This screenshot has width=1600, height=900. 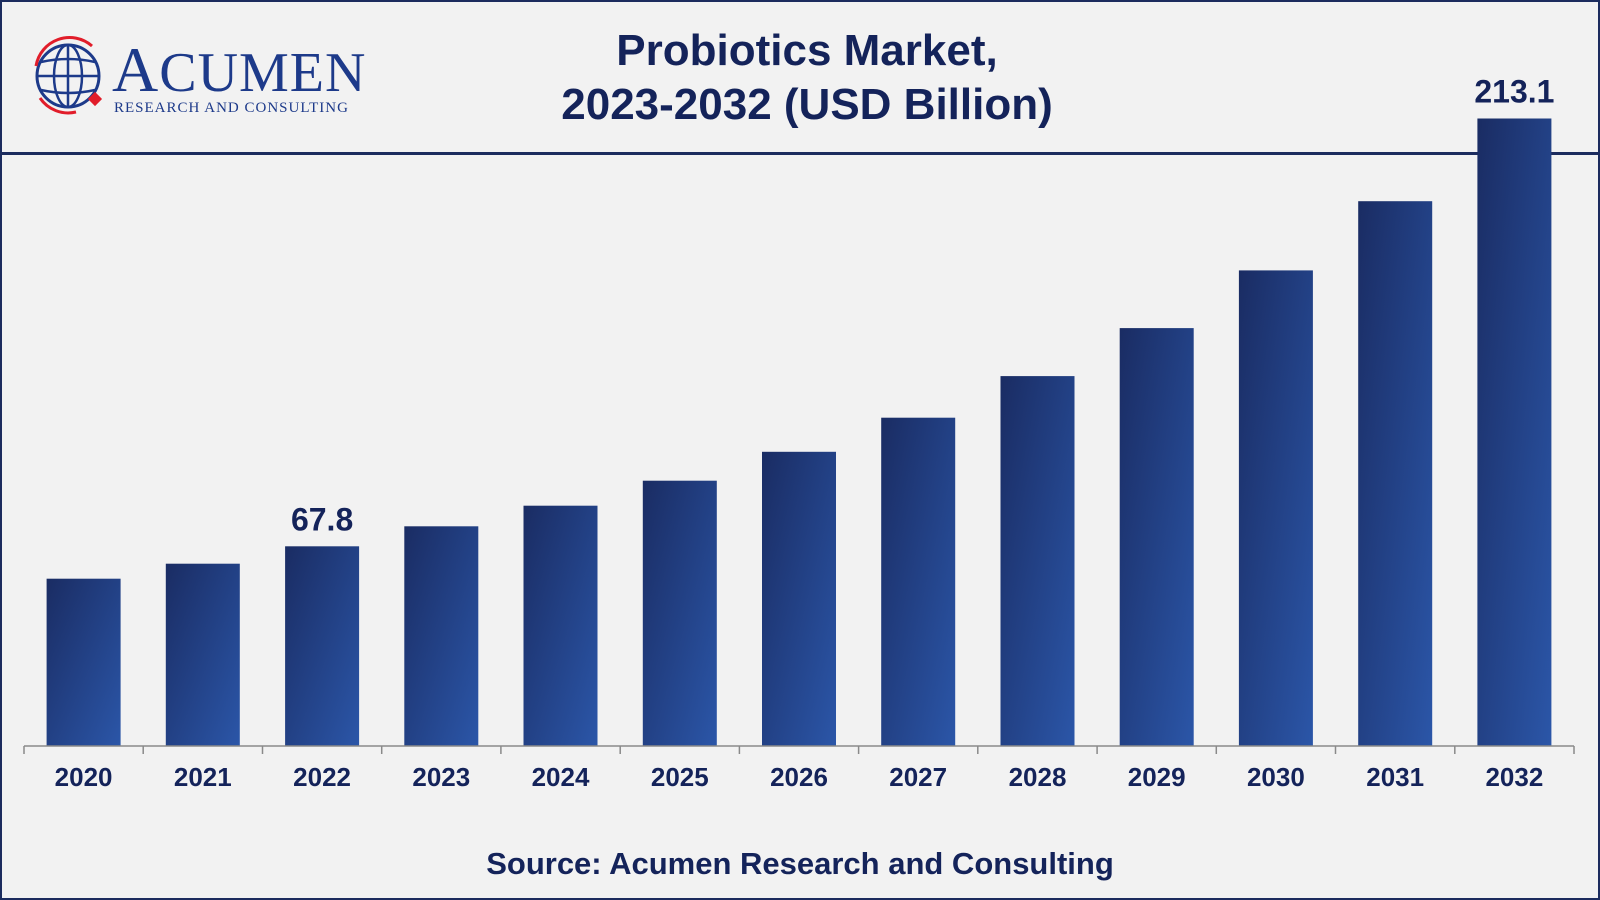 I want to click on x-tick-label-2025: 2025, so click(x=680, y=777).